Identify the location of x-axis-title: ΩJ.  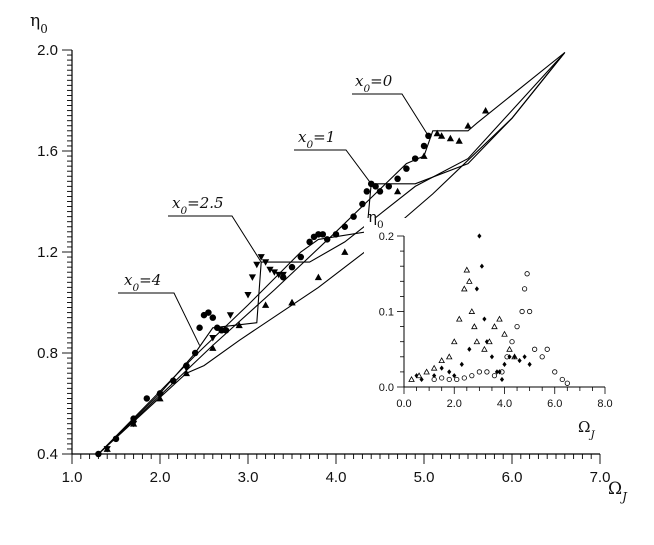
(618, 491).